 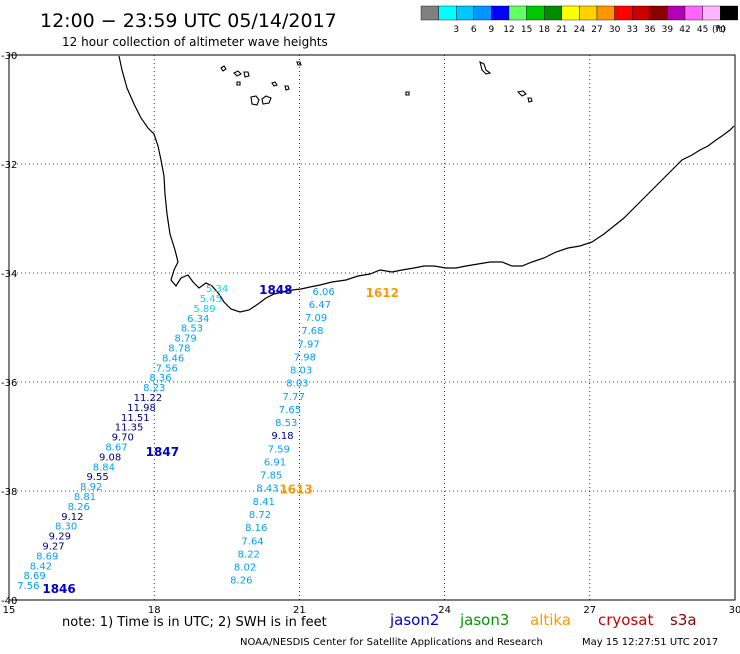 I want to click on wave-height-value: 6.06, so click(x=323, y=292).